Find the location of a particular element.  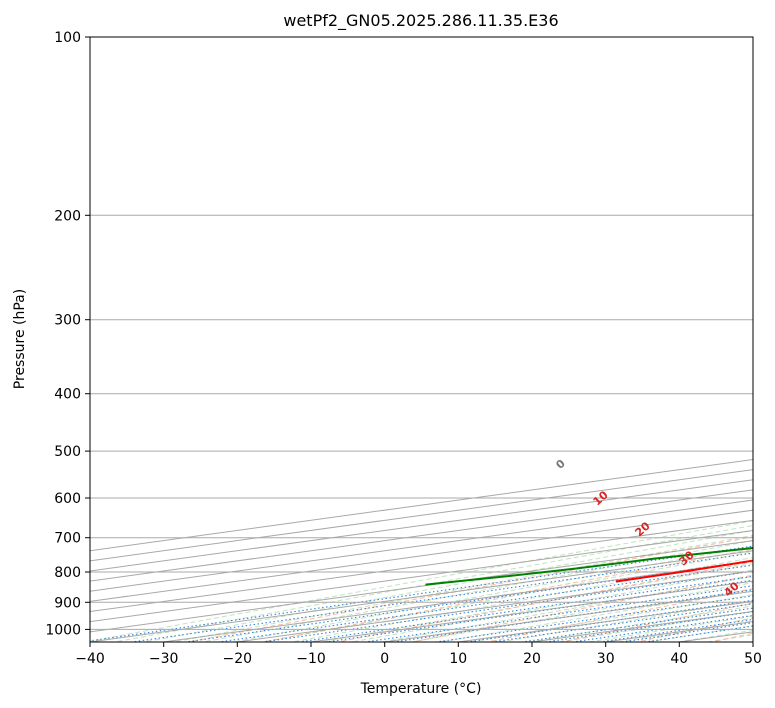

y-tick-label: 900 is located at coordinates (67, 603).